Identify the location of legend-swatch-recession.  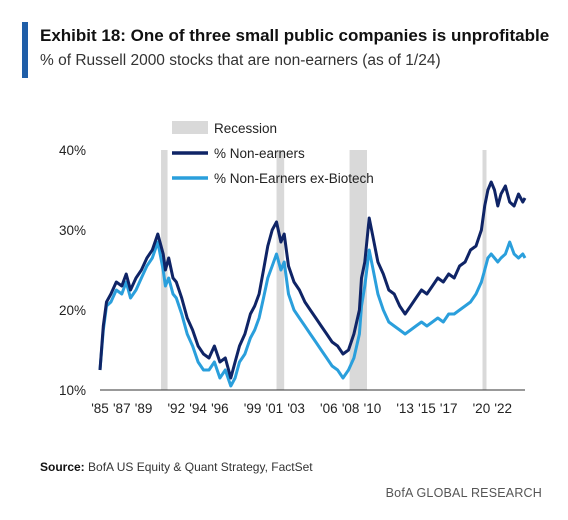
(190, 127).